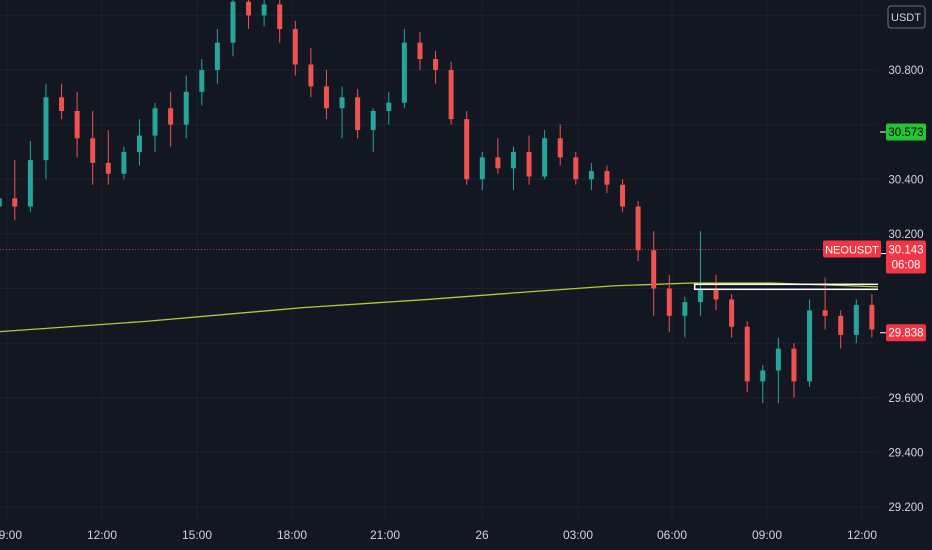  Describe the element at coordinates (812, 232) in the screenshot. I see `long-position-tool` at that location.